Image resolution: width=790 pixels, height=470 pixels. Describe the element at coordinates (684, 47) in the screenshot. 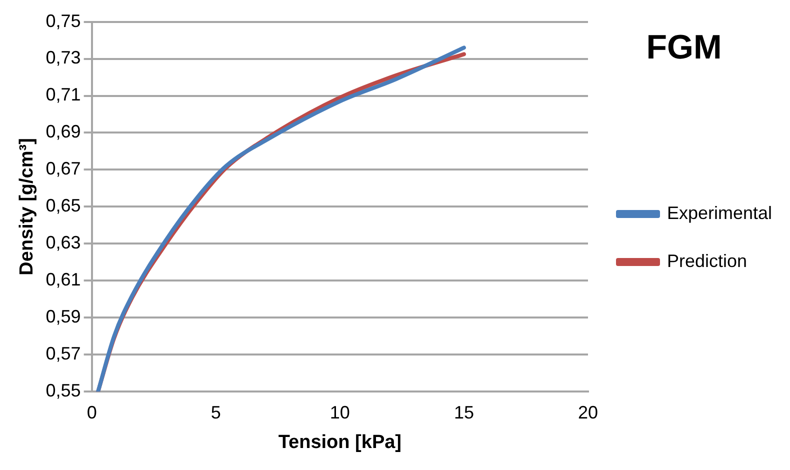

I see `text: FGM` at that location.